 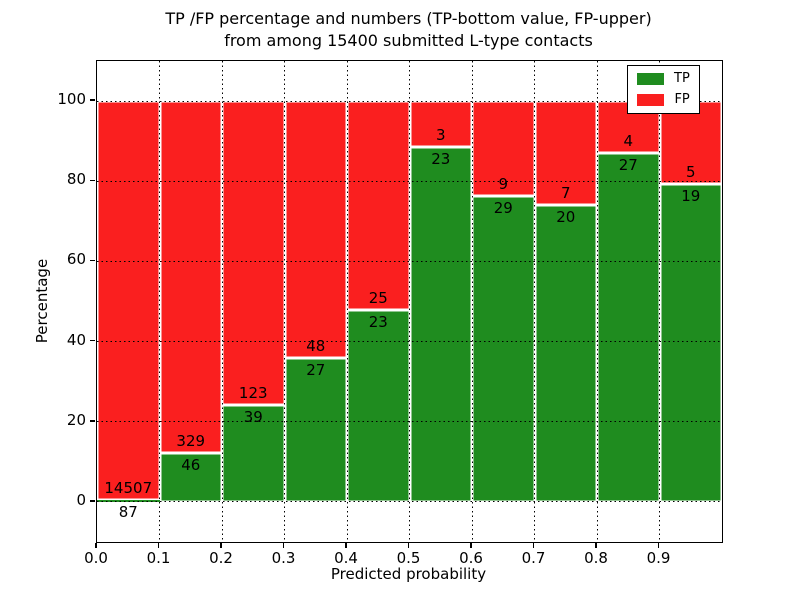 I want to click on bar-label-tp: 87, so click(x=128, y=511).